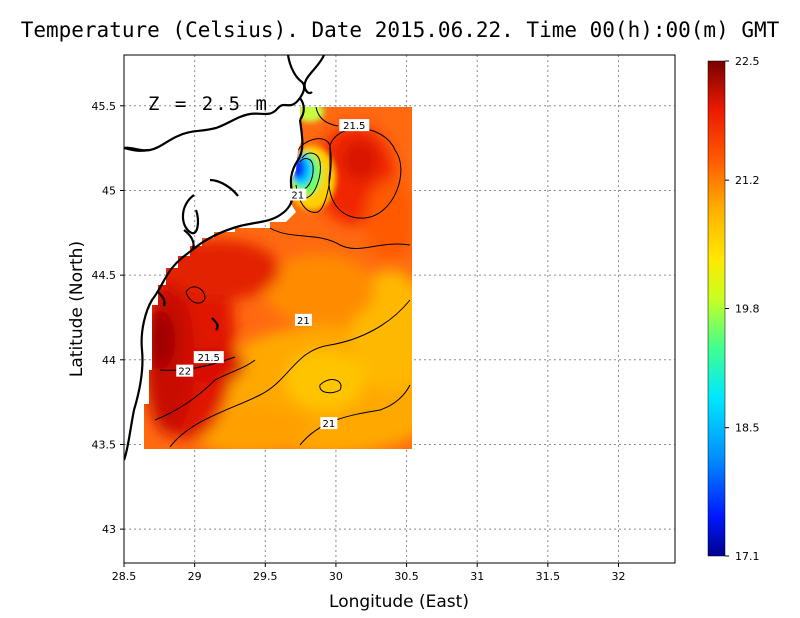 This screenshot has width=800, height=618. I want to click on y-tick-label: 45, so click(109, 190).